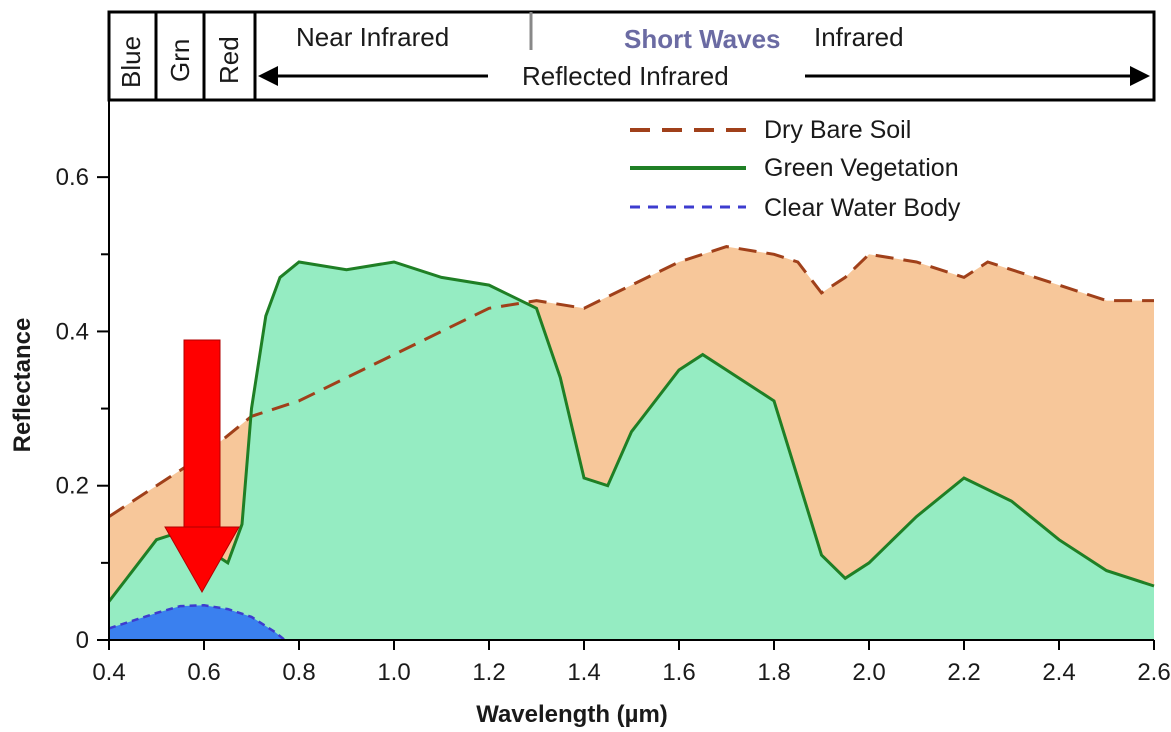 The width and height of the screenshot is (1171, 732). What do you see at coordinates (868, 672) in the screenshot?
I see `x-tick-label: 2.0` at bounding box center [868, 672].